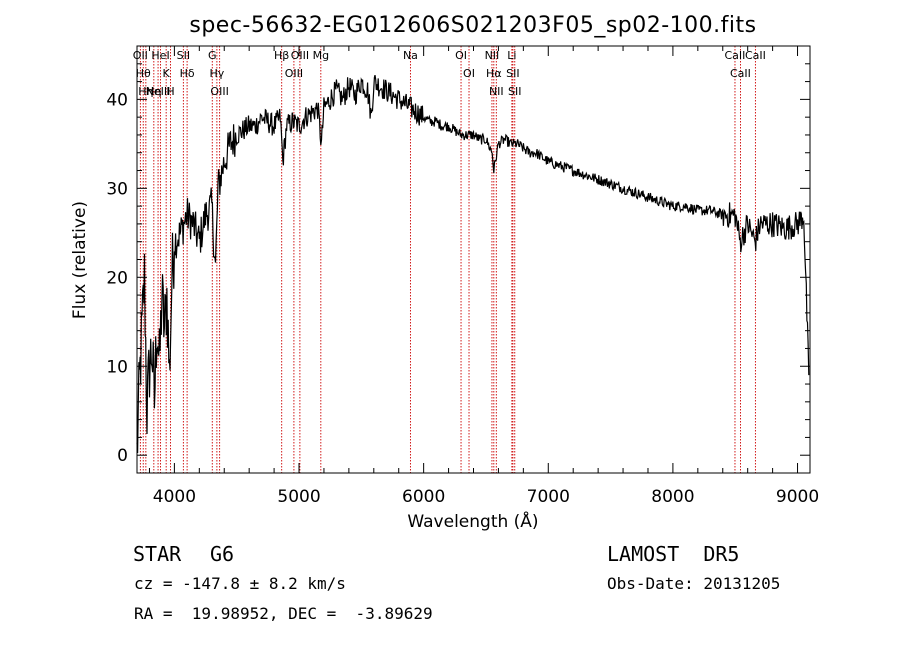  I want to click on spectral-line-label: Hγ, so click(216, 73).